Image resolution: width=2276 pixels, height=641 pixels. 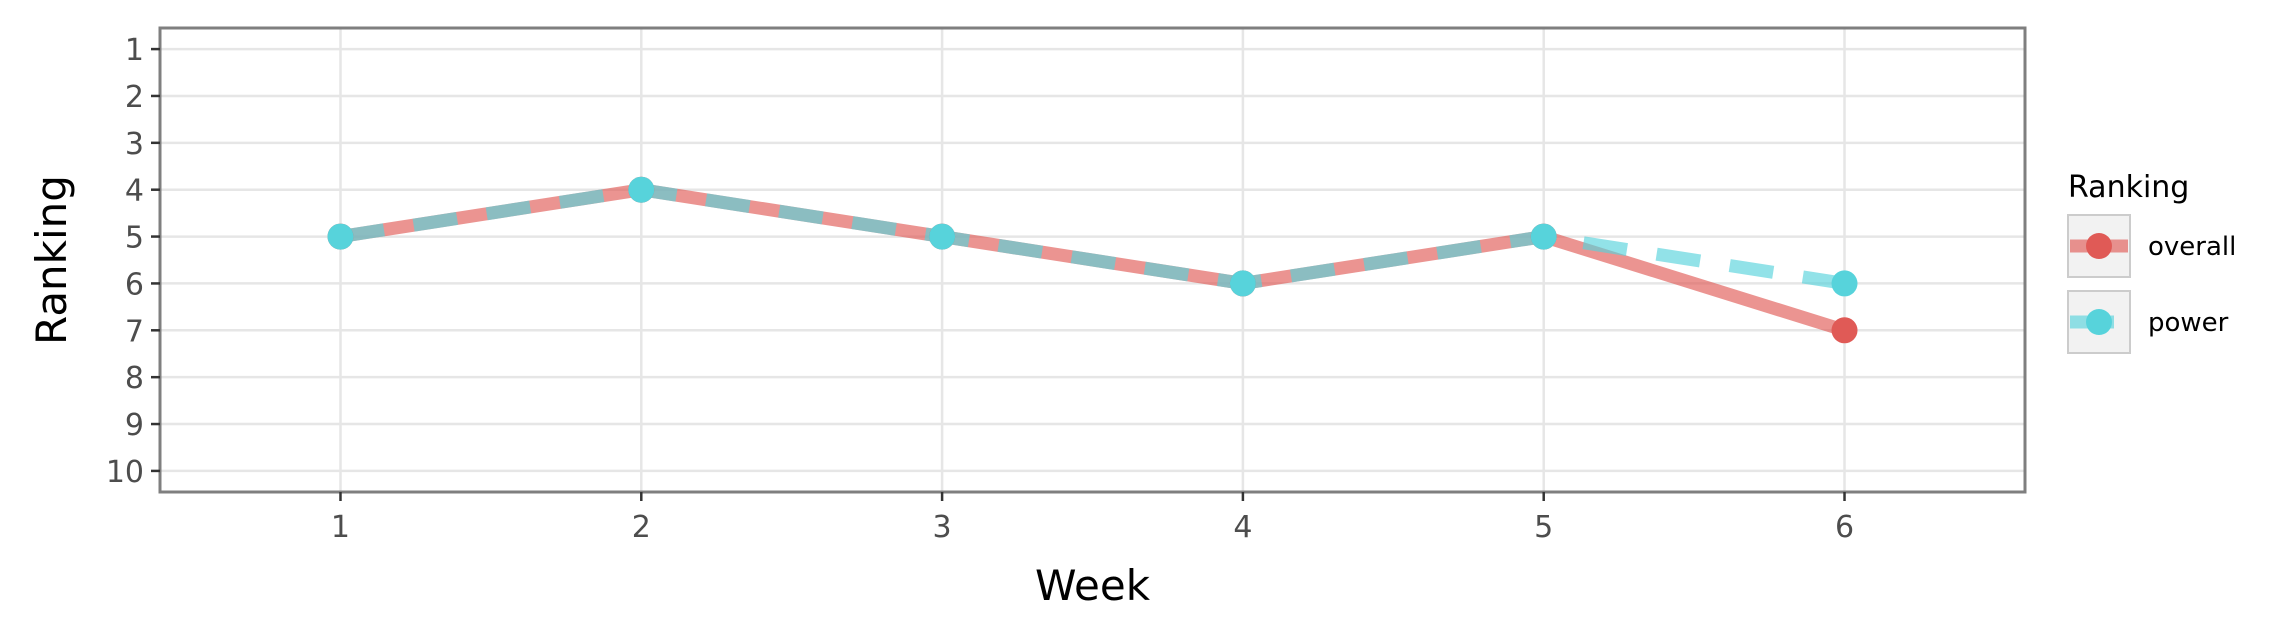 I want to click on y-tick-label: 9, so click(x=134, y=425).